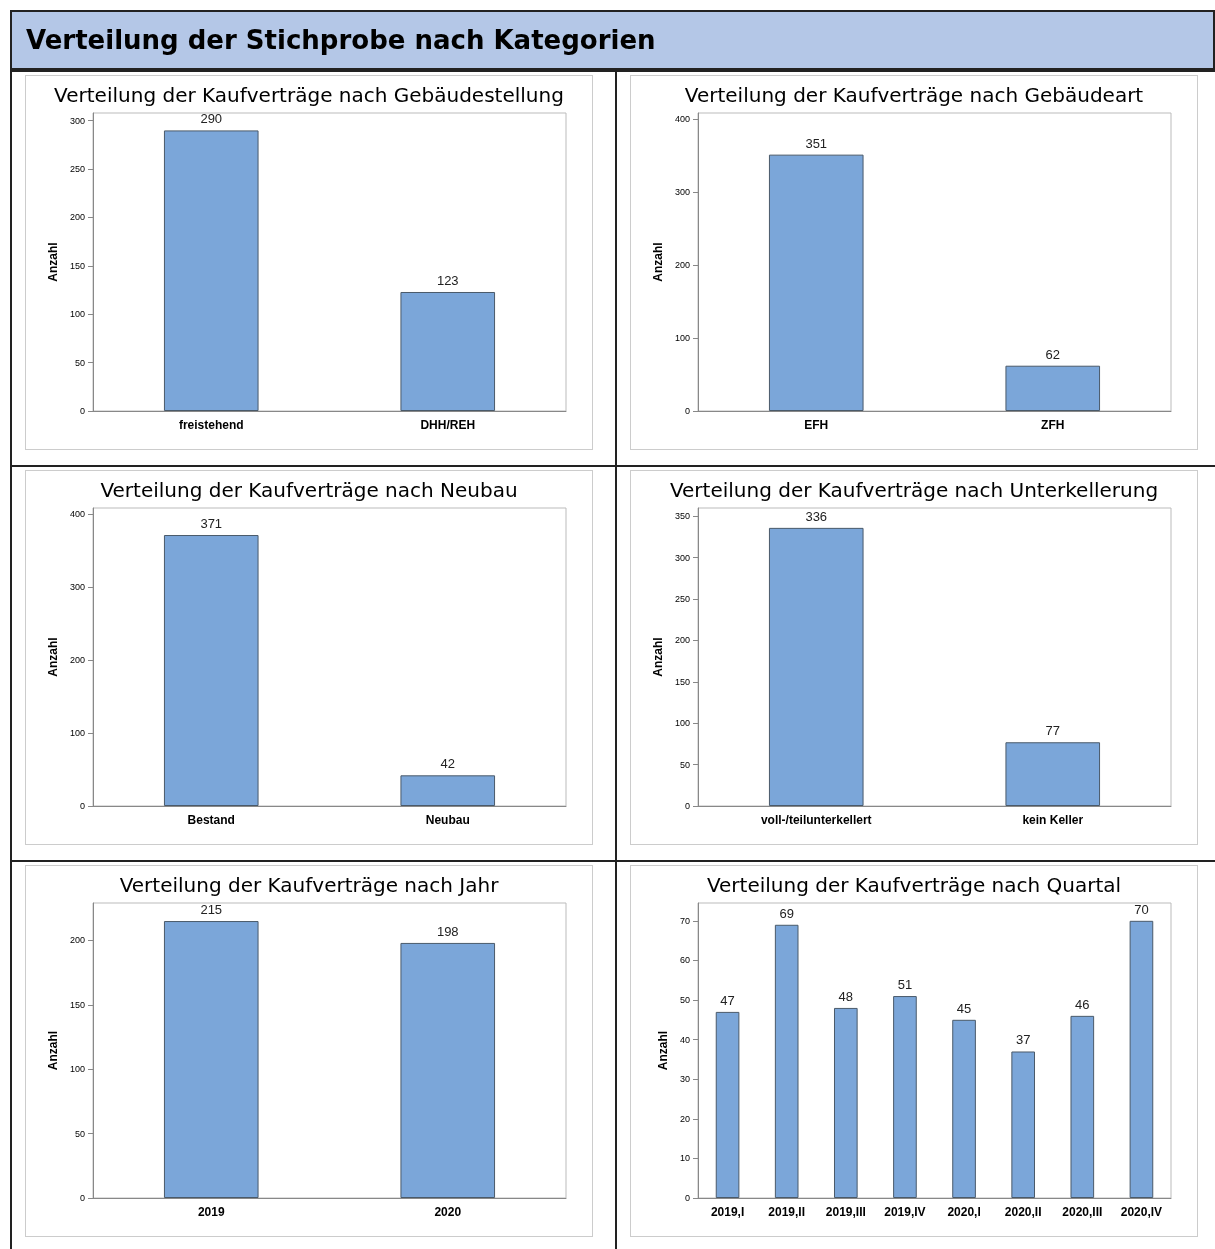  I want to click on x-tick-label: 2020,IV, so click(1141, 1212).